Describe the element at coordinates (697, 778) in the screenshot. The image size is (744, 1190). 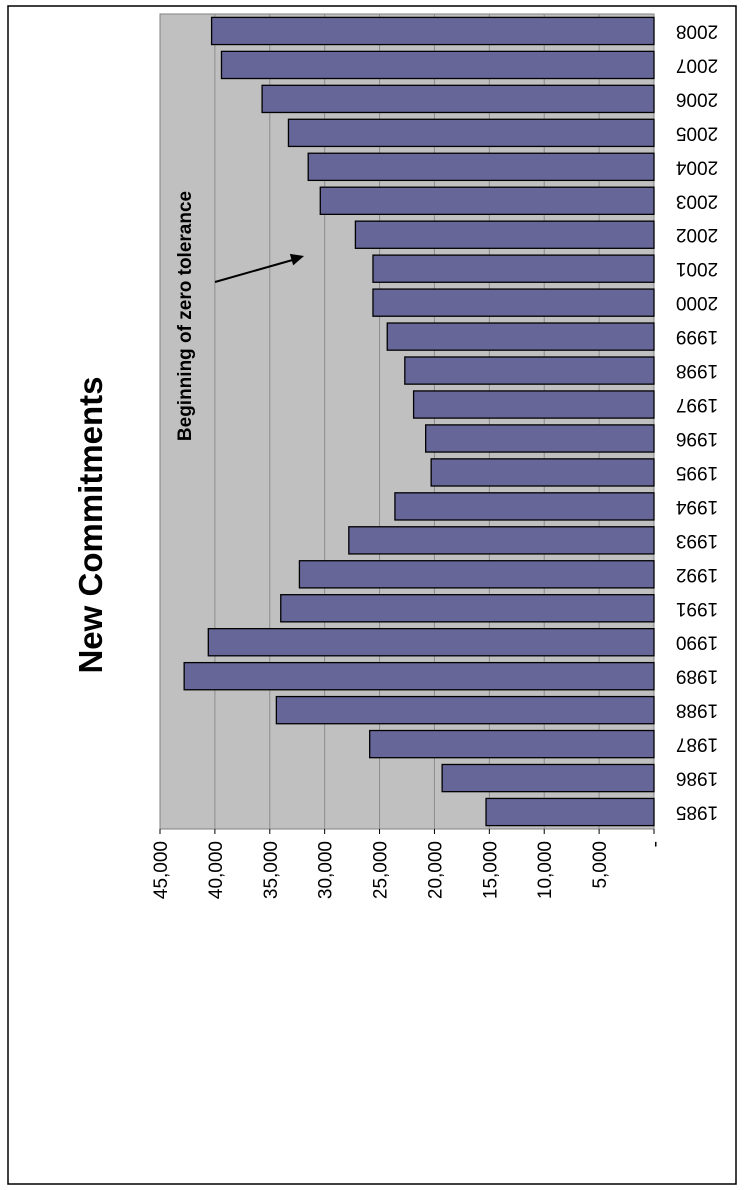
I see `category-label-1986: 1986` at that location.